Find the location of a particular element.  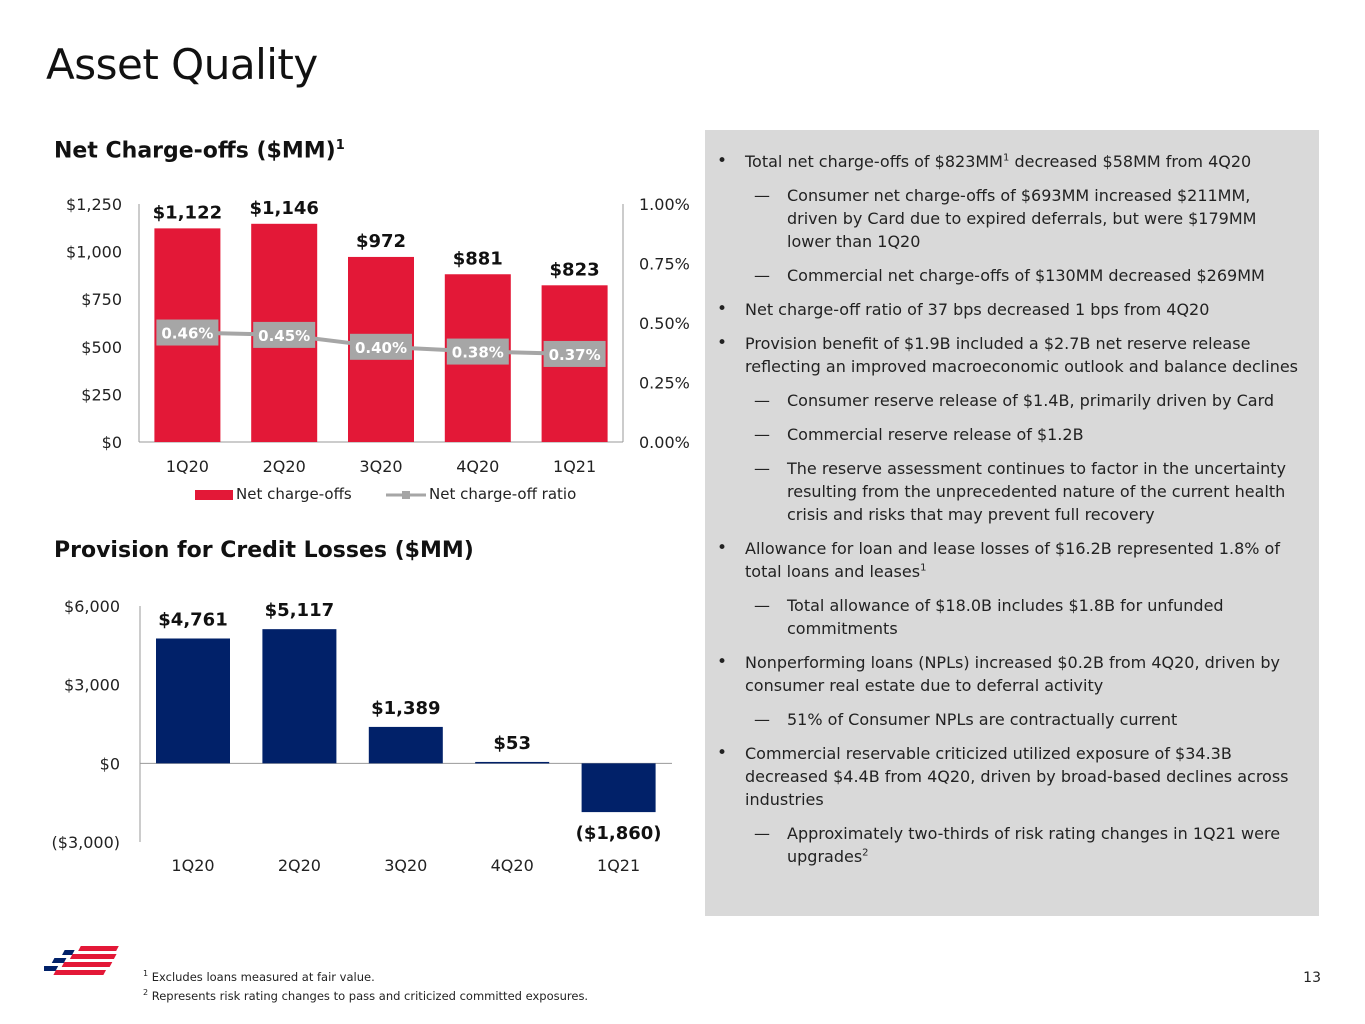

bar-value-label: $5,117 is located at coordinates (299, 610).